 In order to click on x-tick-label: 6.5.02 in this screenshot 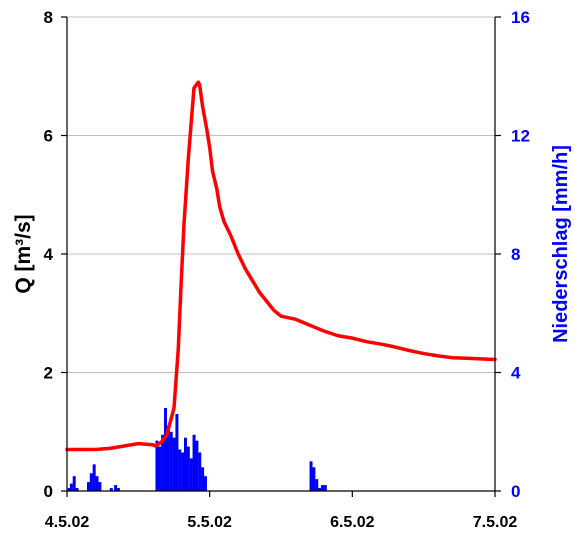, I will do `click(352, 522)`.